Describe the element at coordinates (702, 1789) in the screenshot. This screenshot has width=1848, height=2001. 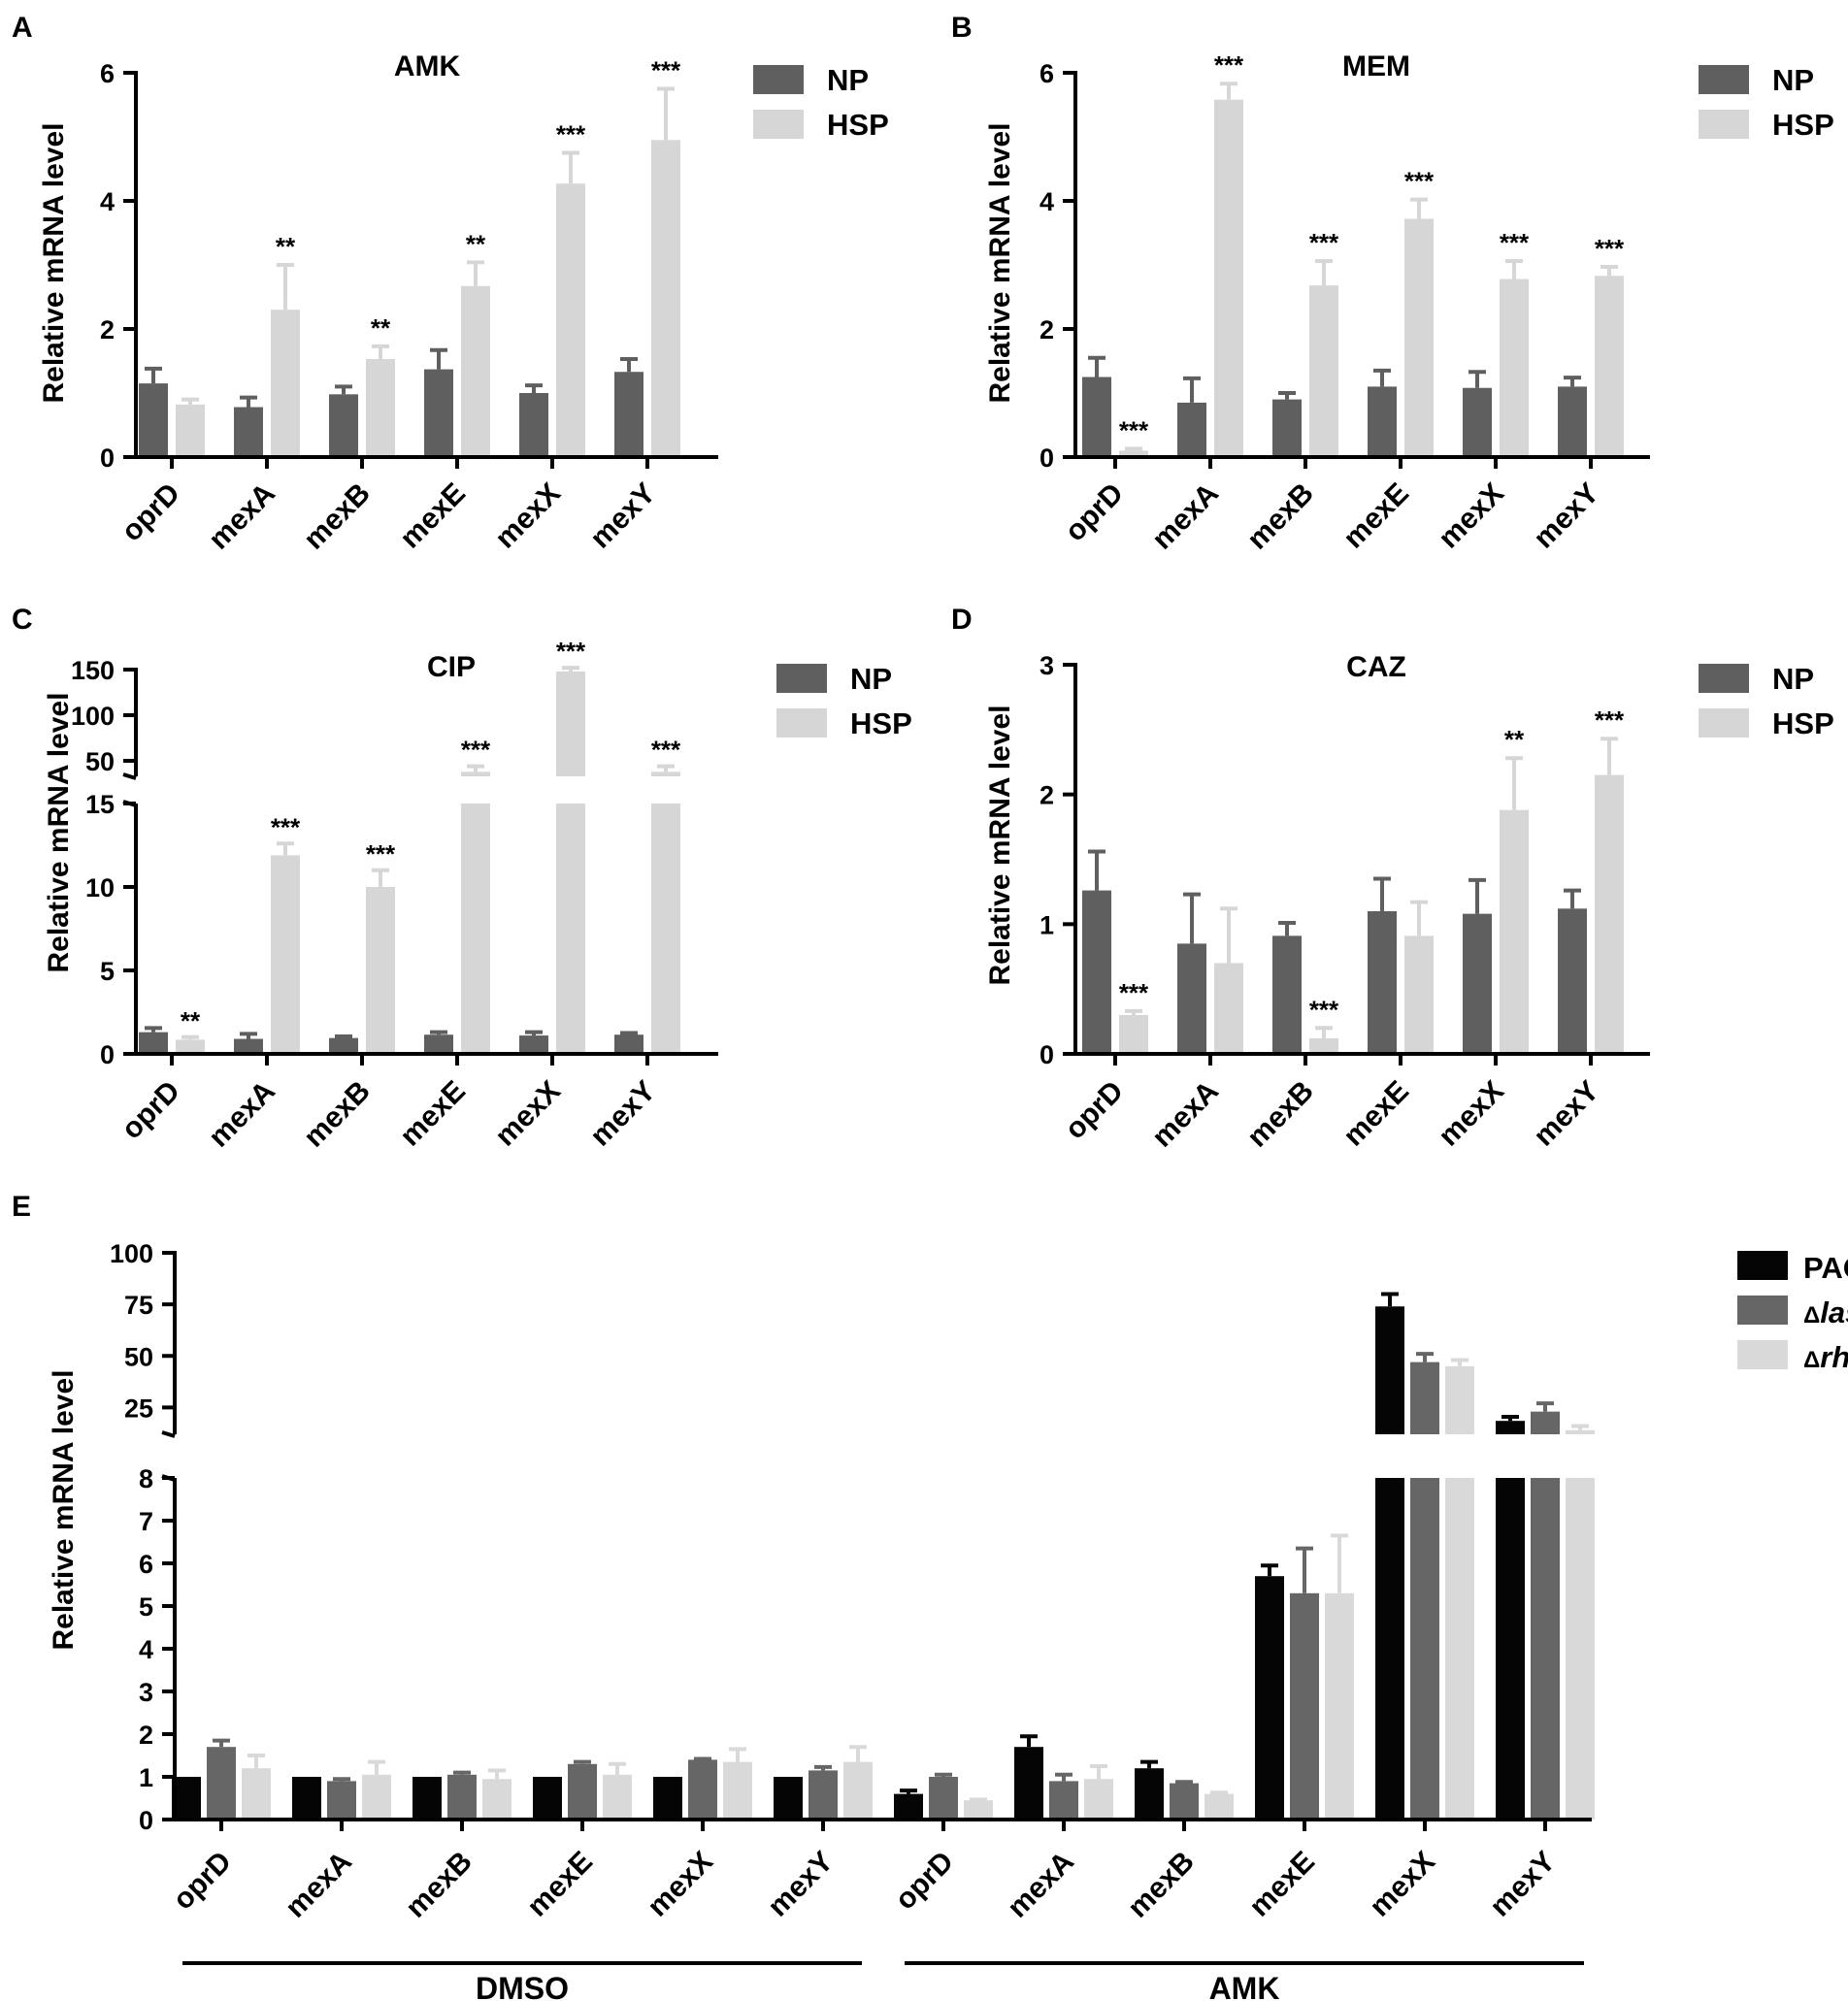
I see `bar-lasi-mexX` at that location.